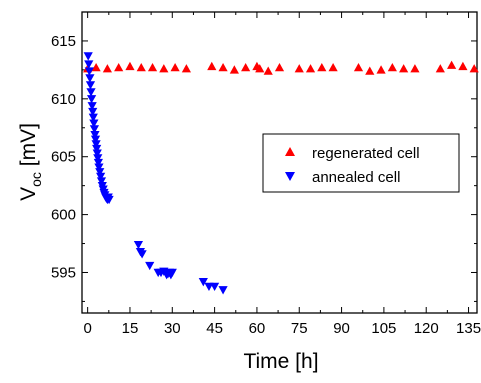 This screenshot has width=481, height=383. Describe the element at coordinates (356, 177) in the screenshot. I see `legend-label-annealed-cell: annealed cell` at that location.